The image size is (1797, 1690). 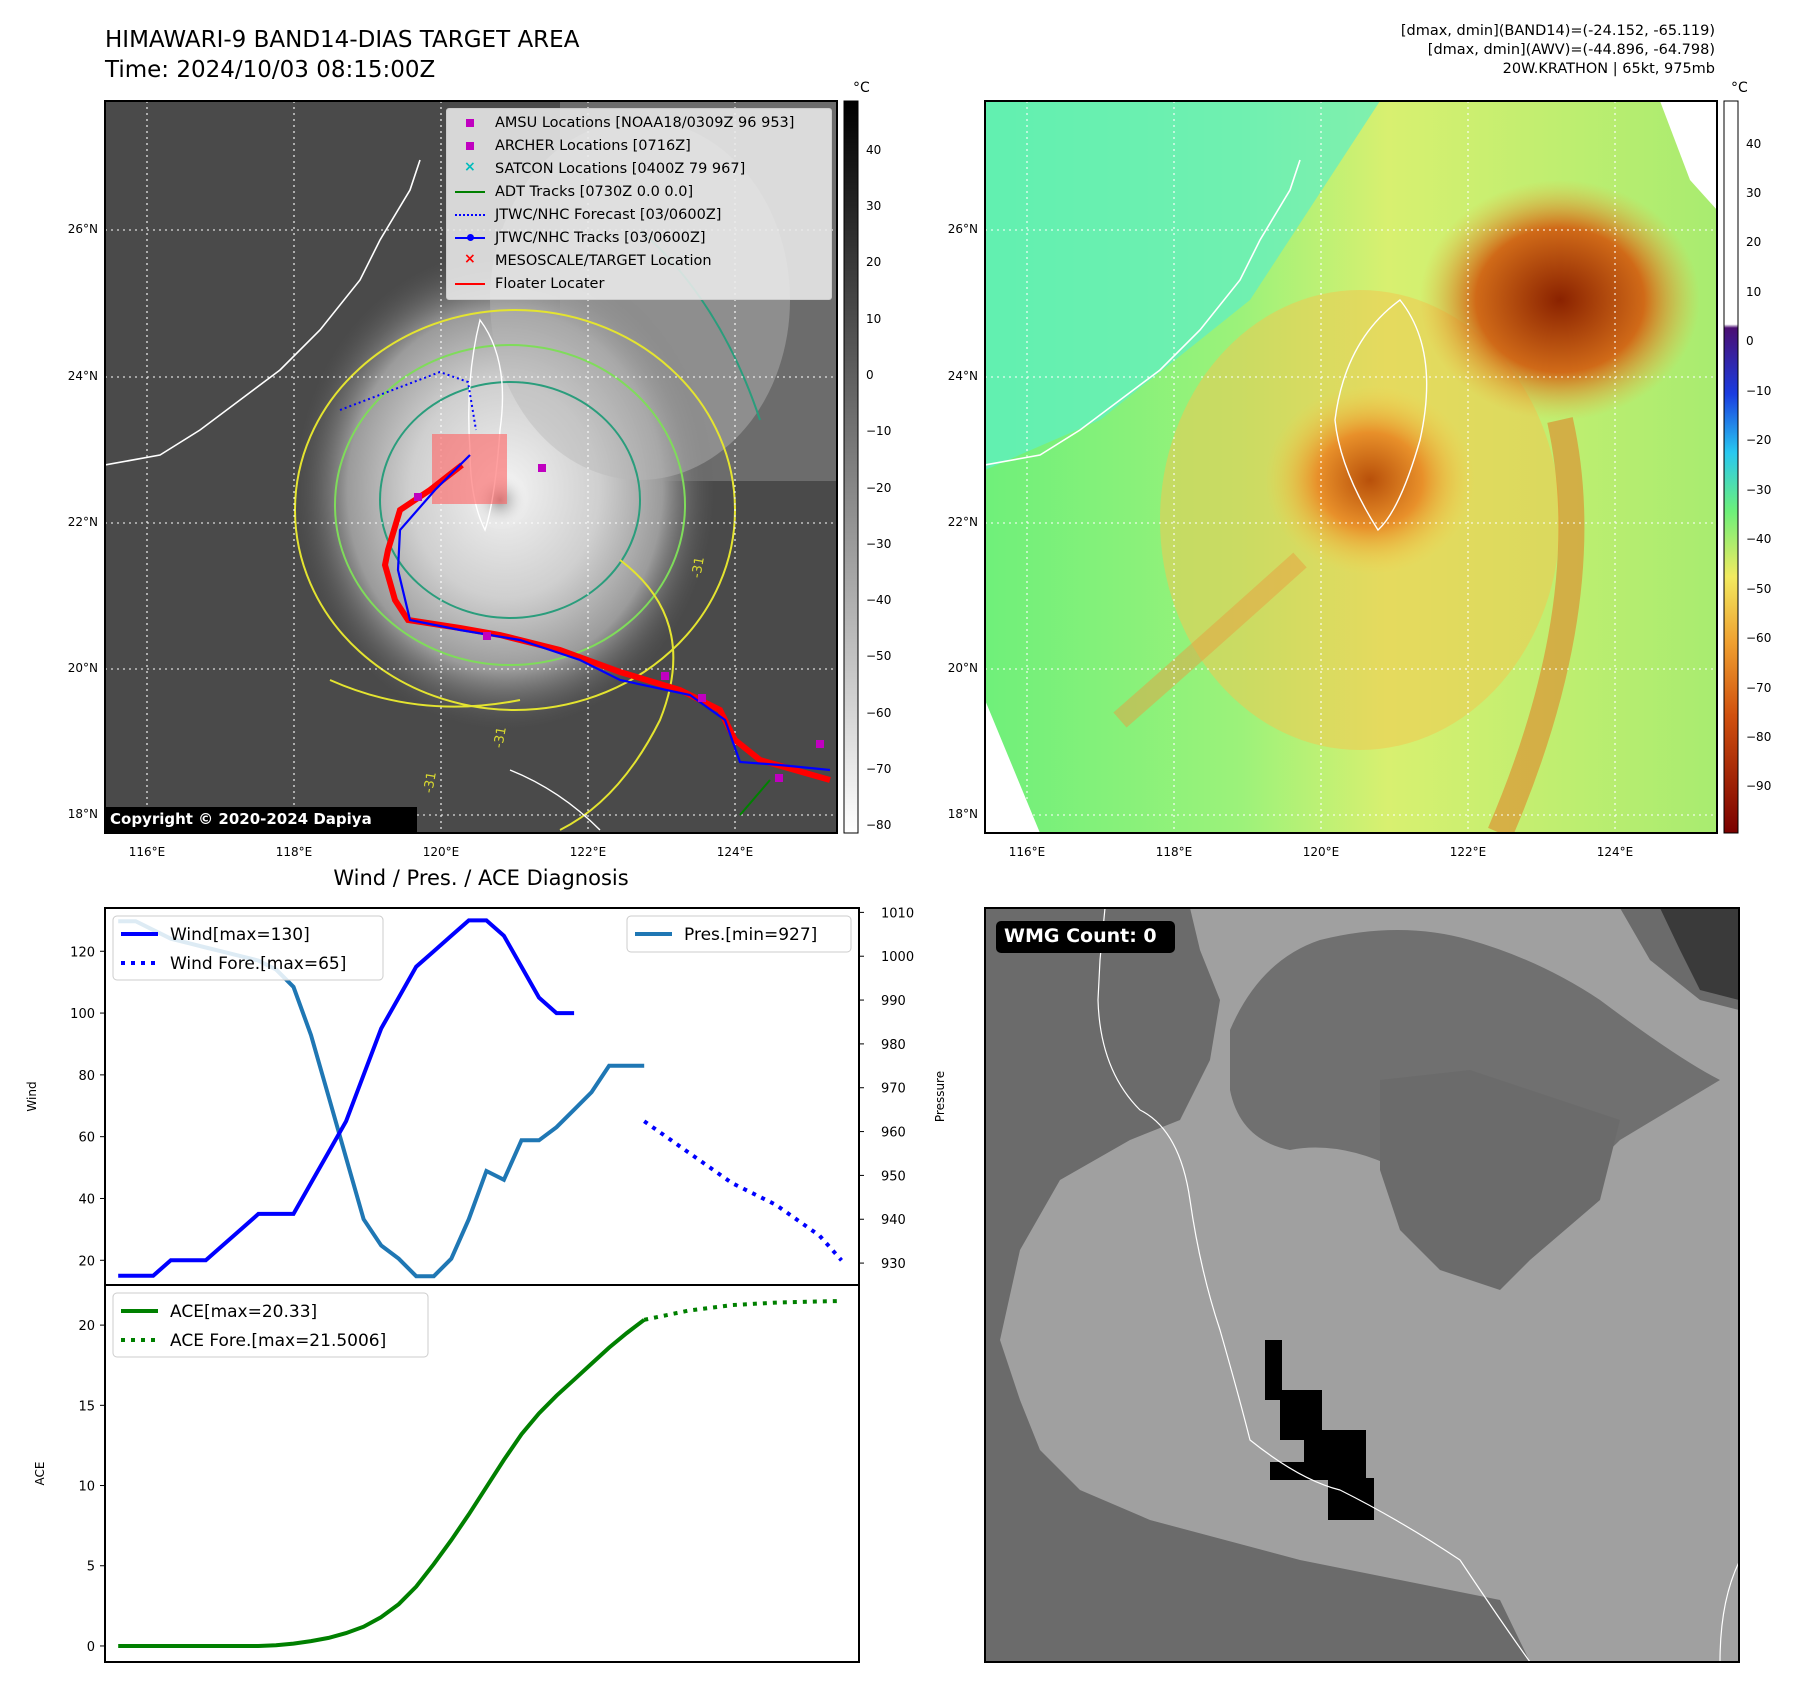 I want to click on gray-colorbar-tick: −60, so click(x=879, y=712).